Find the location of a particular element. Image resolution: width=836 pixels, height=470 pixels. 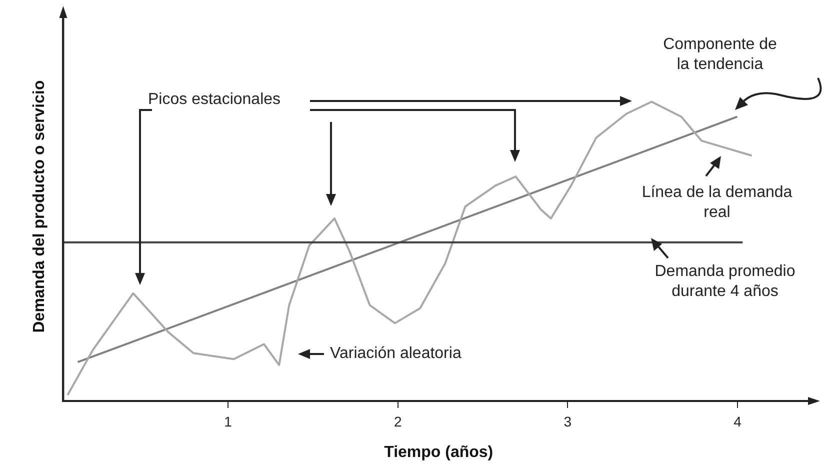

annotation: Línea de la demanda real is located at coordinates (717, 203).